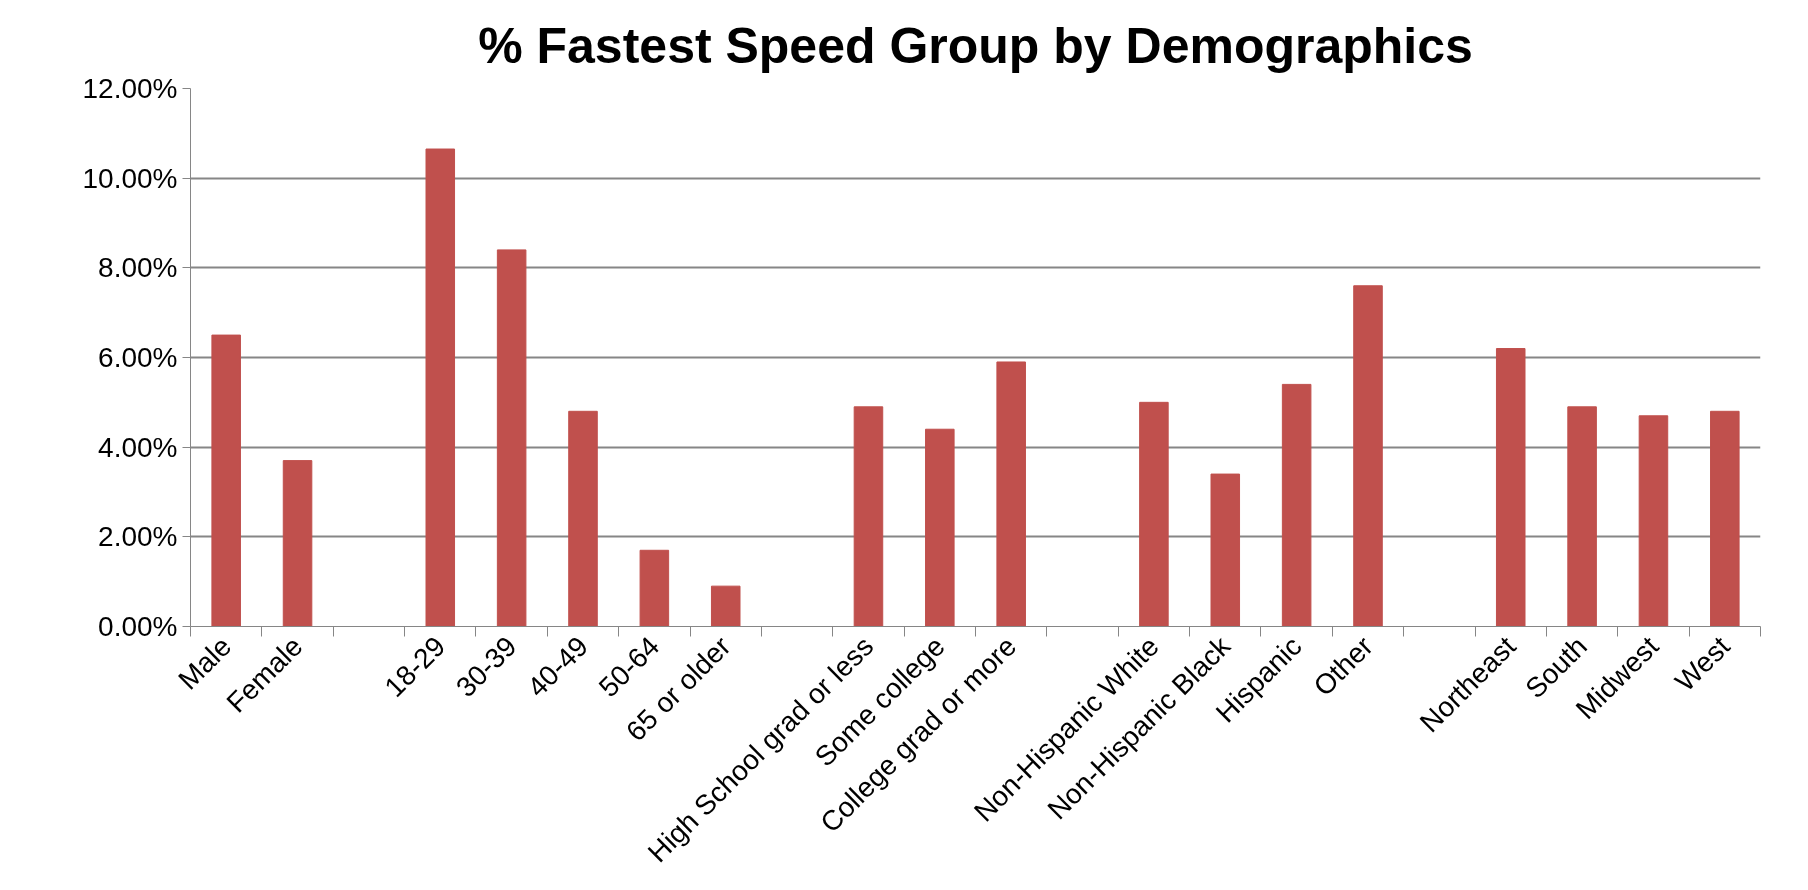  What do you see at coordinates (130, 88) in the screenshot?
I see `y-tick-label: 12.00%` at bounding box center [130, 88].